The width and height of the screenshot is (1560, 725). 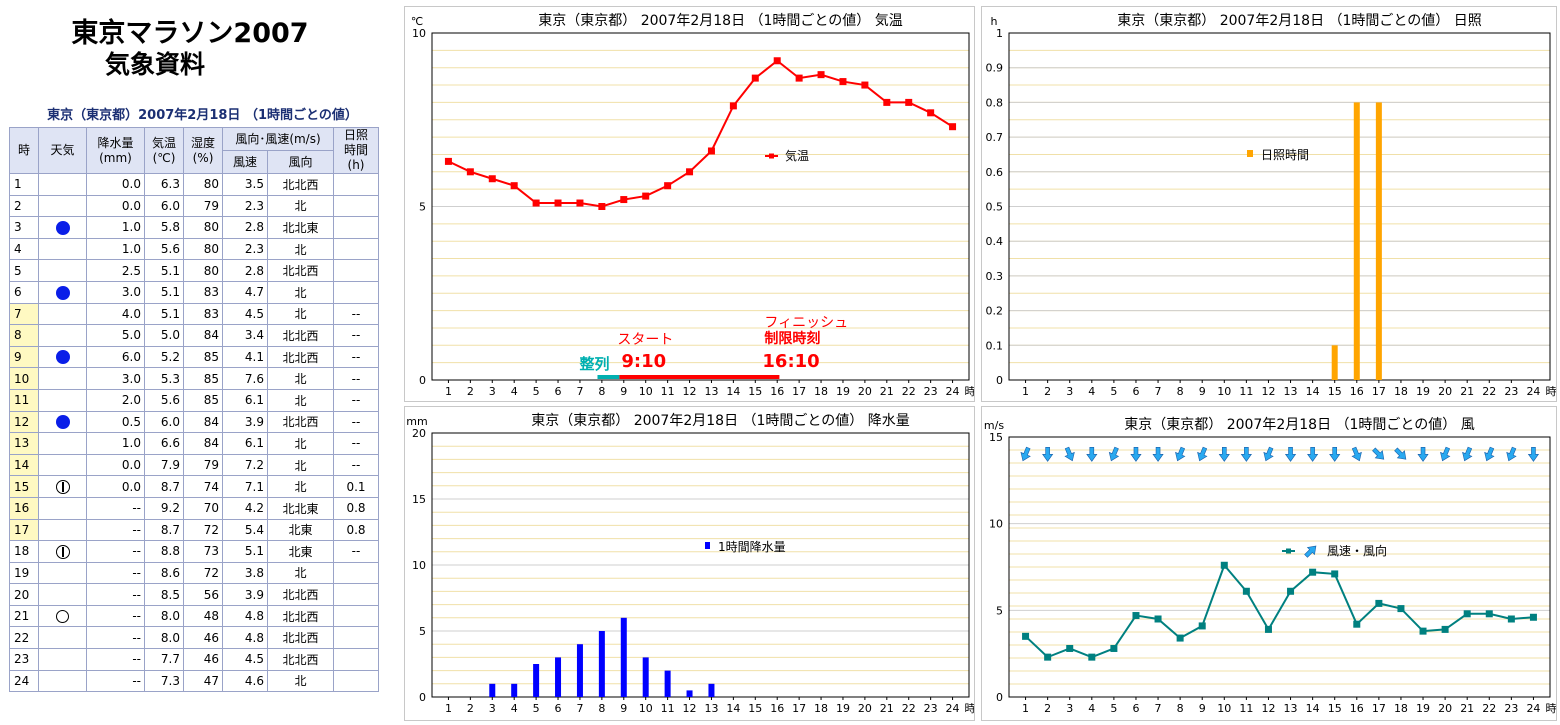 I want to click on cell-precip: 0.0, so click(x=115, y=465).